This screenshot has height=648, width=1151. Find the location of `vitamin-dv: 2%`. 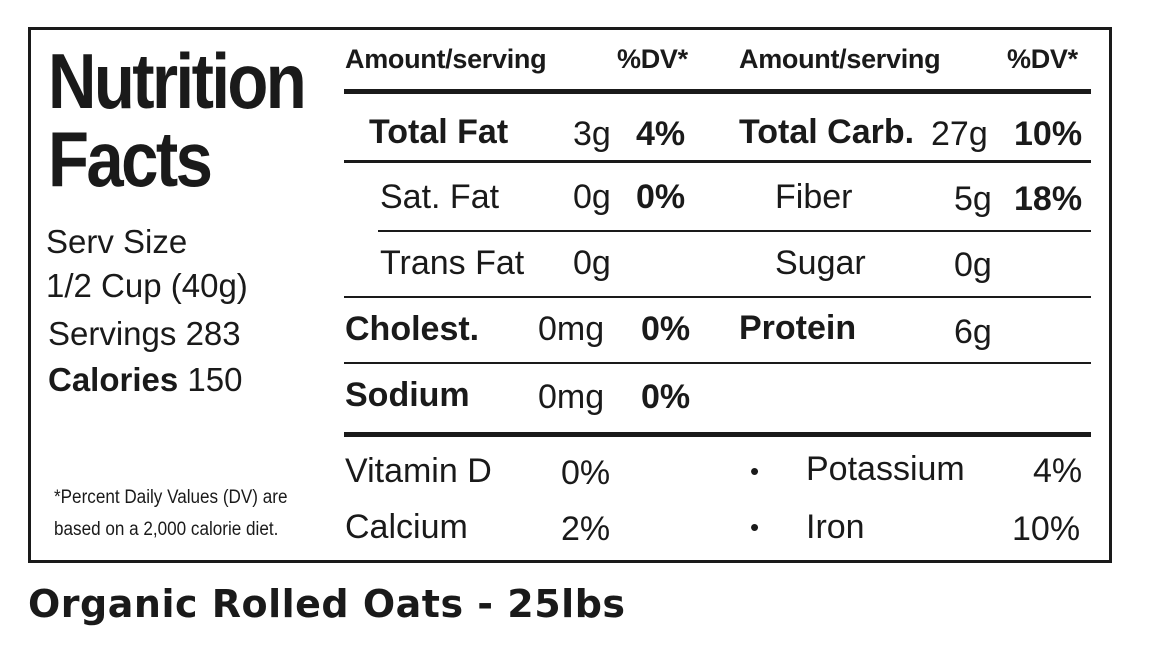

vitamin-dv: 2% is located at coordinates (586, 529).